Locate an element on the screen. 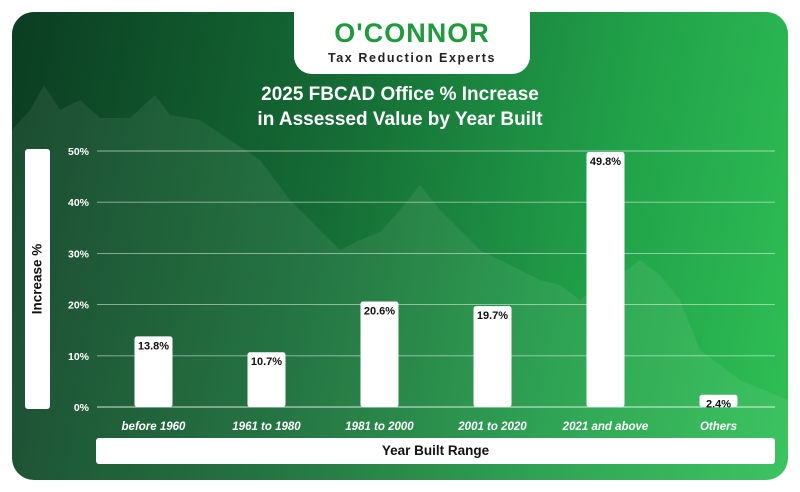 The image size is (800, 492). y-axis-label-box is located at coordinates (37, 279).